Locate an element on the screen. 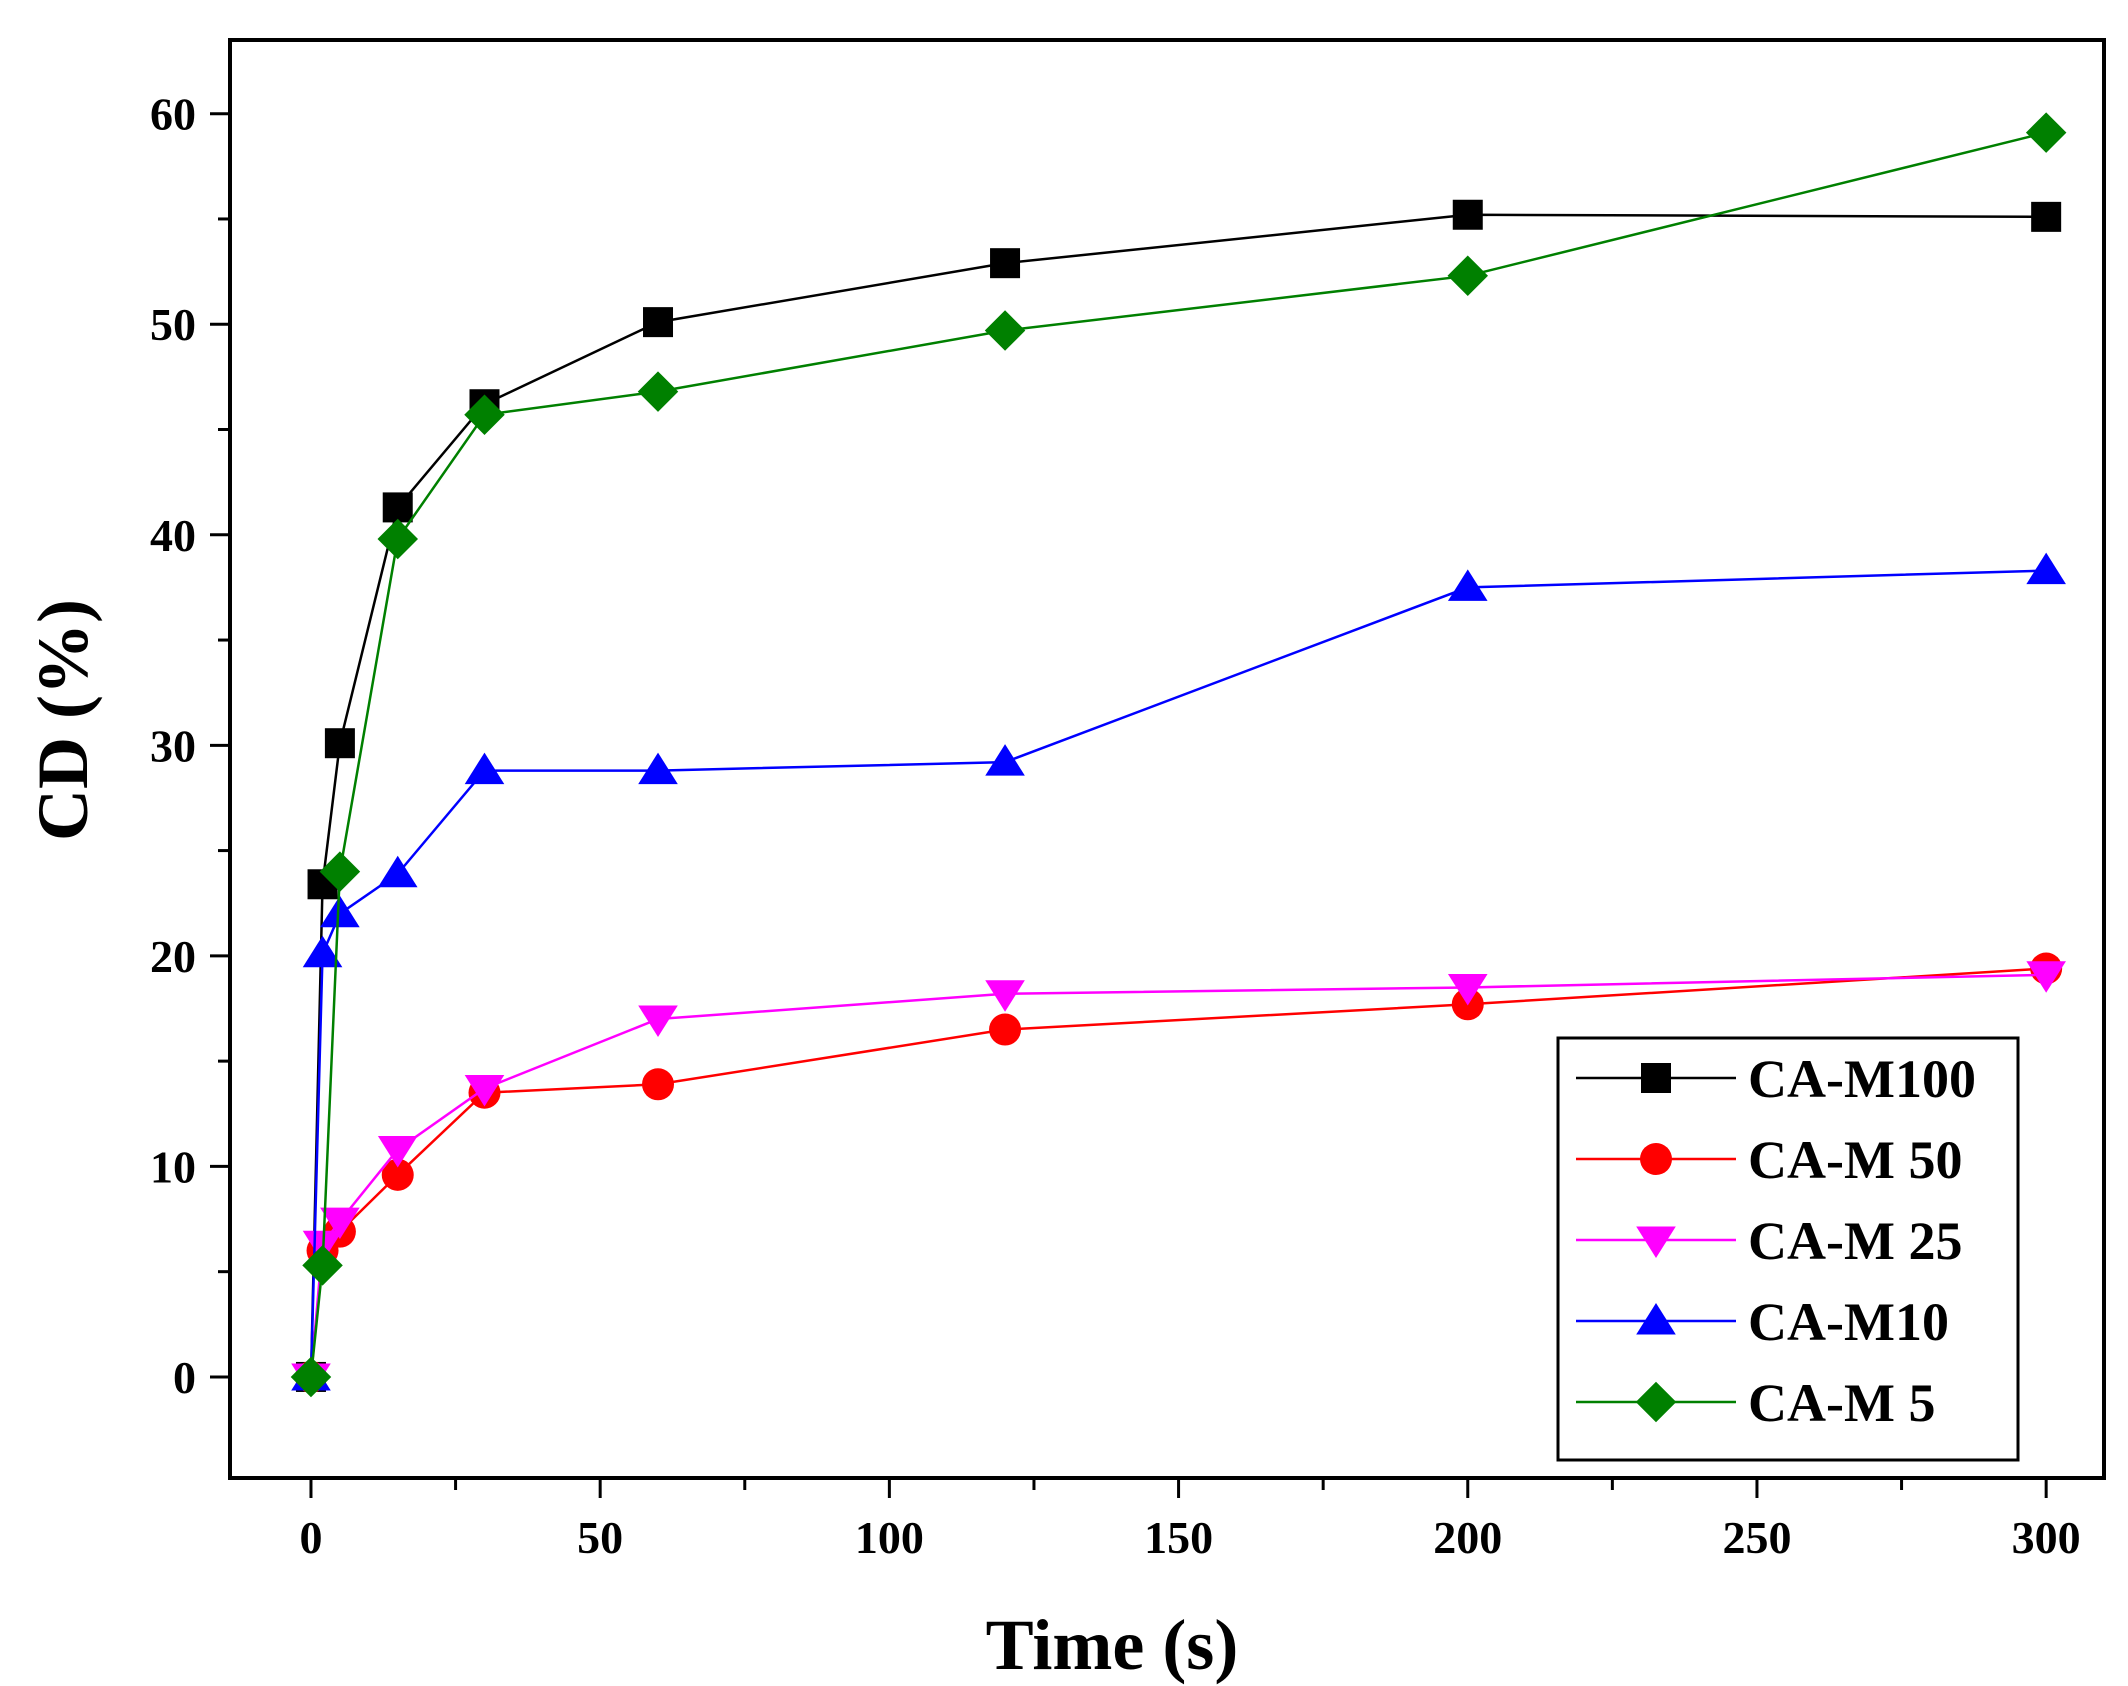 The width and height of the screenshot is (2128, 1686). legend-box is located at coordinates (1788, 1249).